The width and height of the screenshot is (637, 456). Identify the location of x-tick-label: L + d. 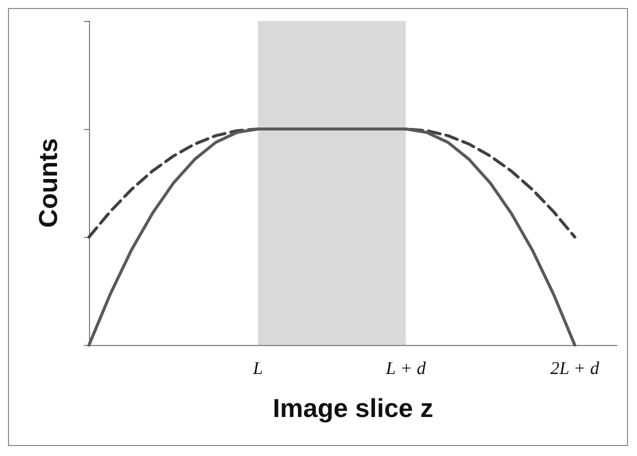
(405, 368).